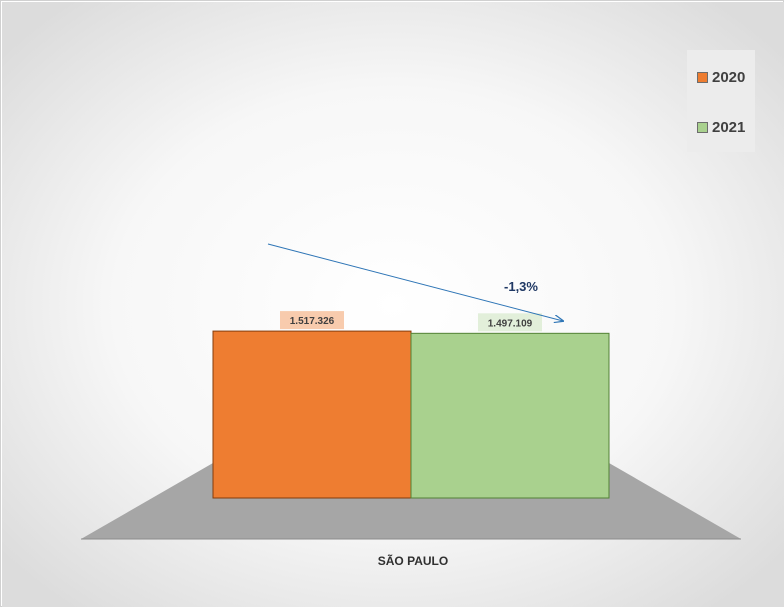 Image resolution: width=784 pixels, height=608 pixels. I want to click on data-label-2020: 1.517.326, so click(312, 321).